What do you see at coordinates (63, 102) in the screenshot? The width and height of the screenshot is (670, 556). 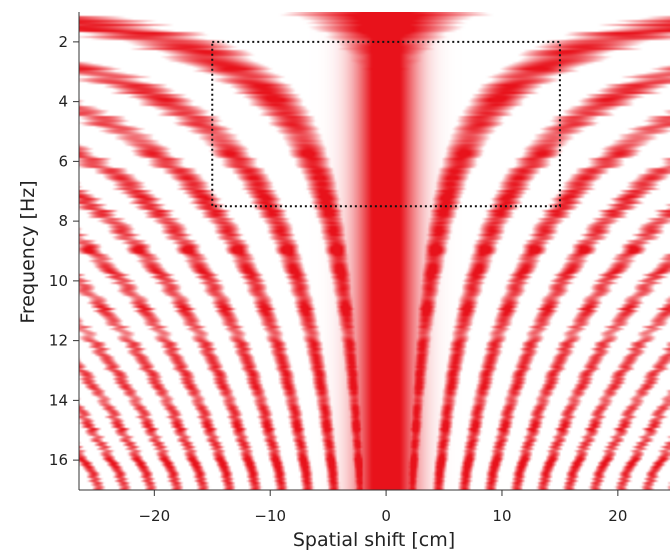 I see `y-tick-label: 4` at bounding box center [63, 102].